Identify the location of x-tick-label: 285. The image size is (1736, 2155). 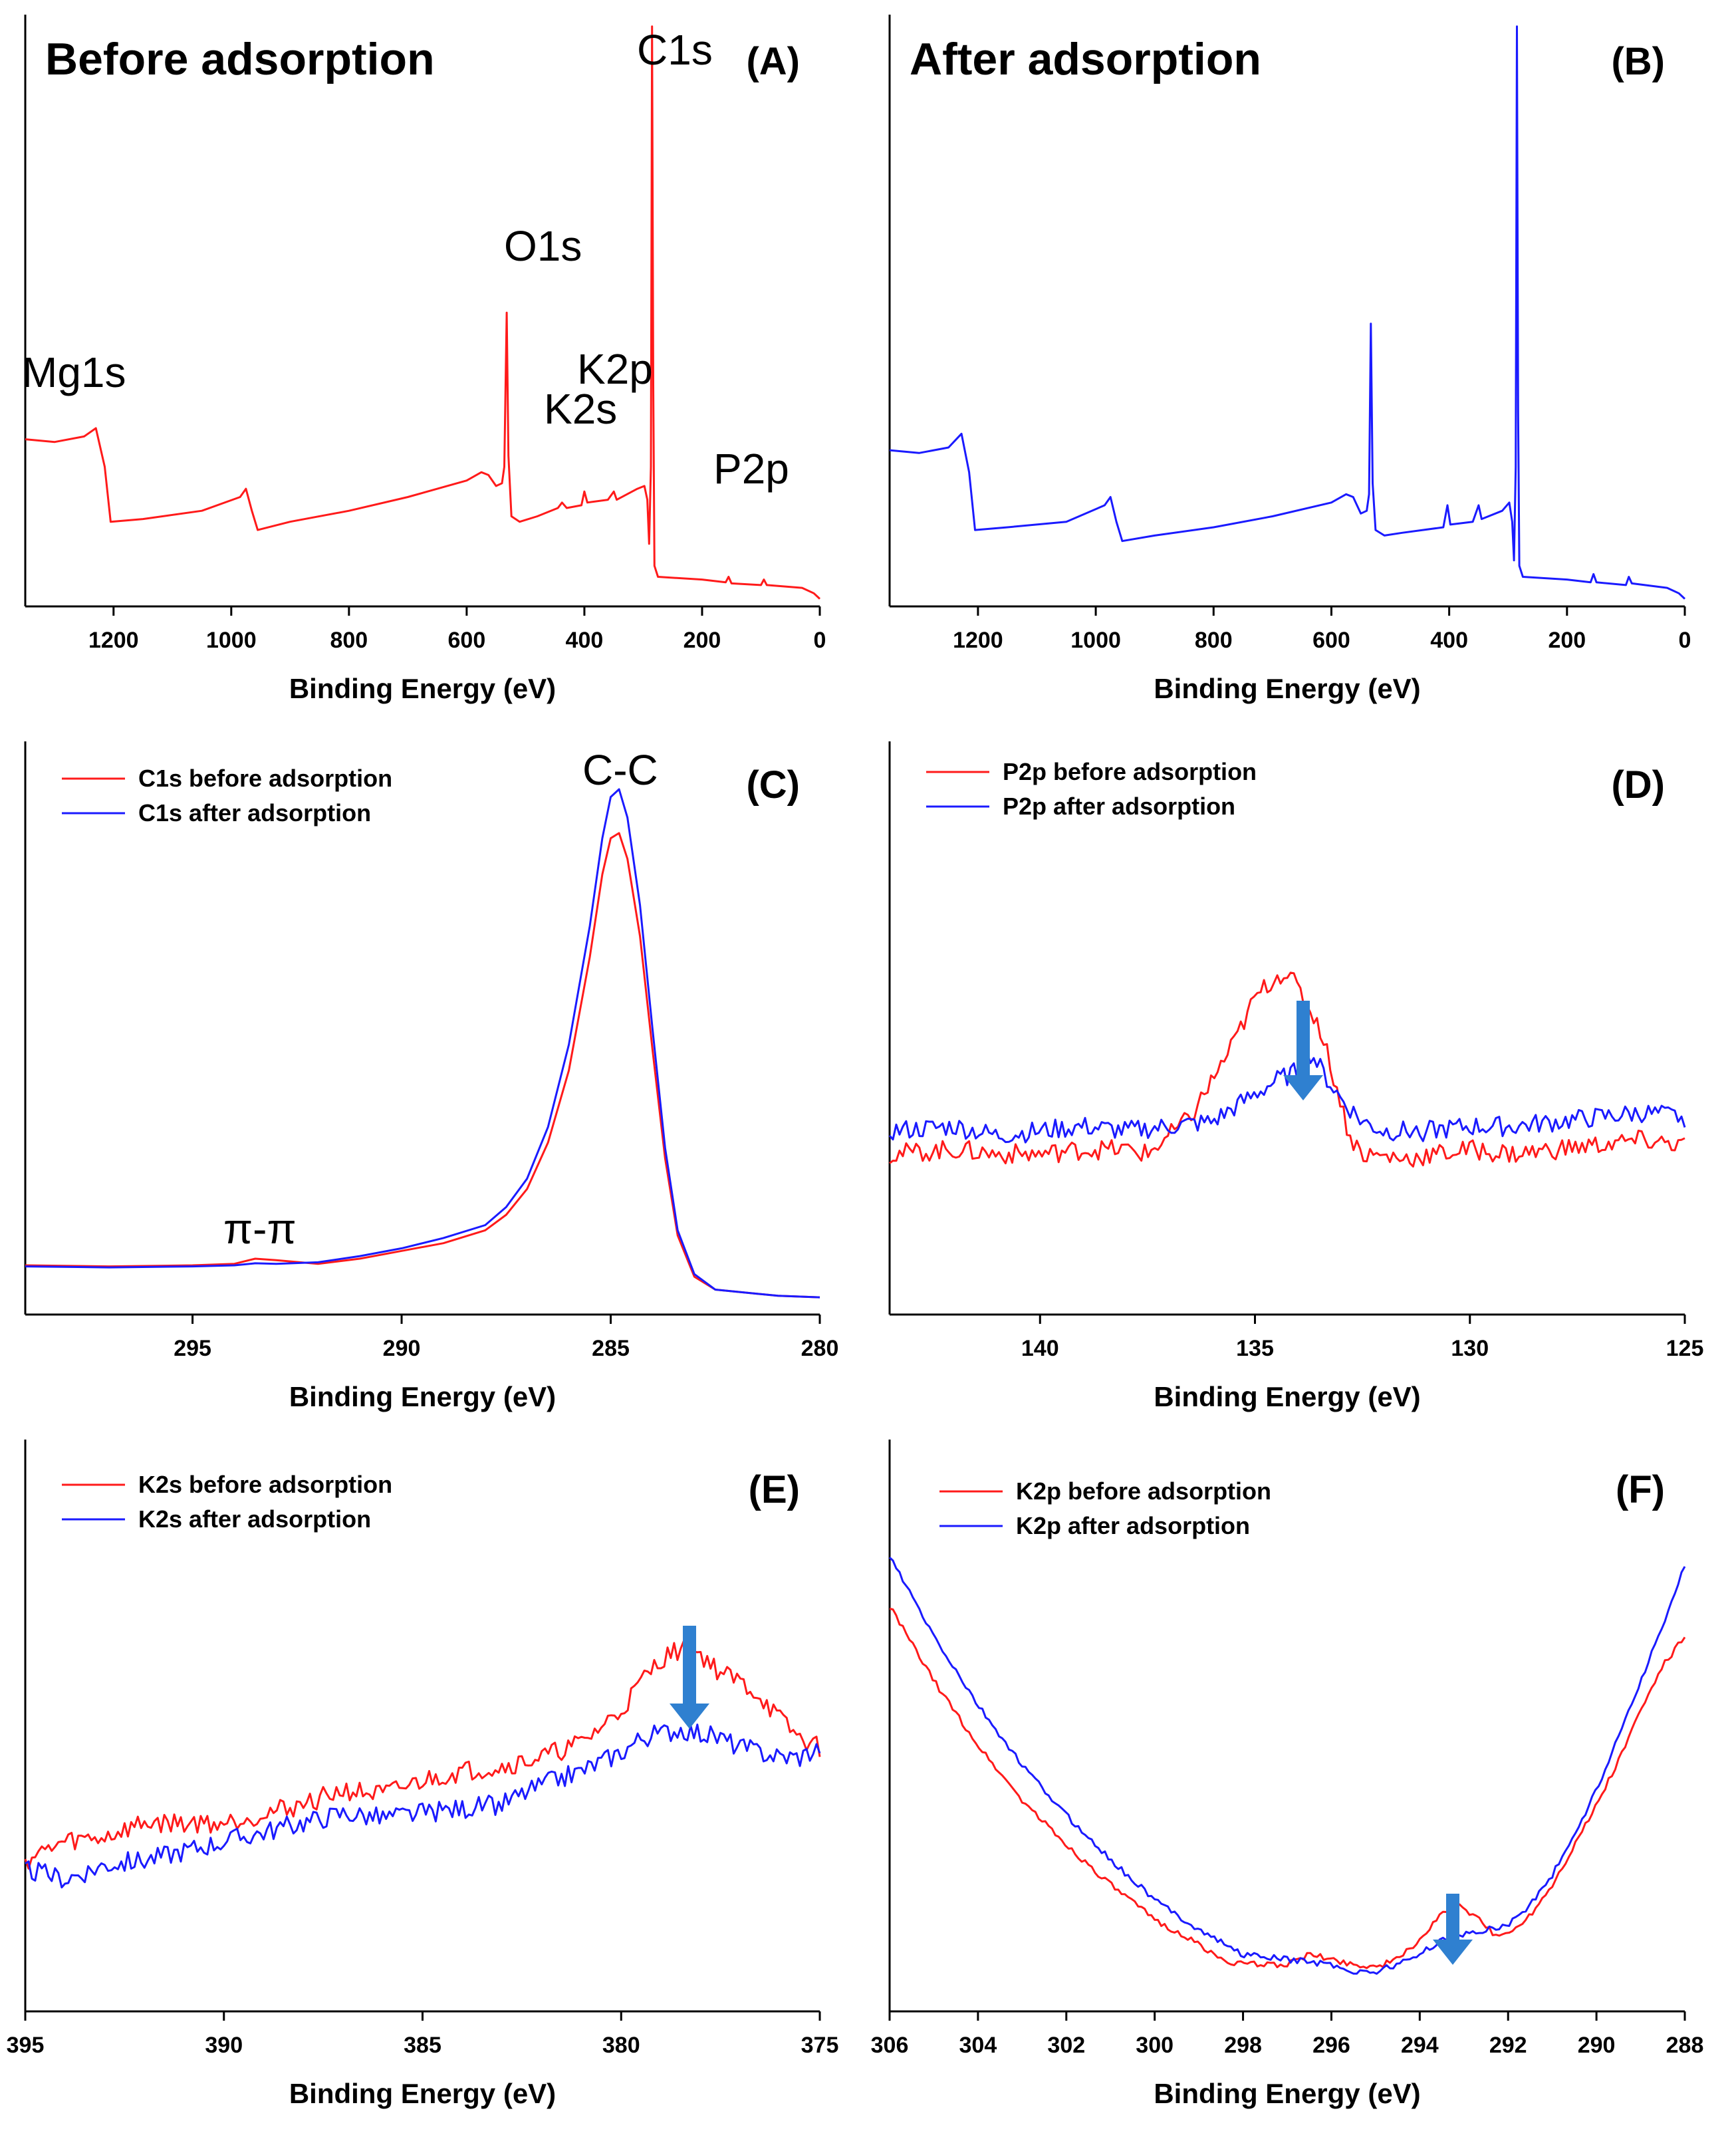
(611, 1349).